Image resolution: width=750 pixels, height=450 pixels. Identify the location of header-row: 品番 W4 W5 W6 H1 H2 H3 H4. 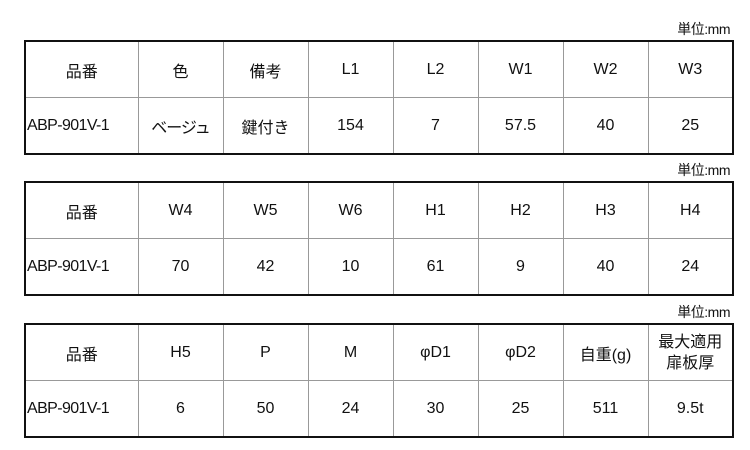
(379, 210).